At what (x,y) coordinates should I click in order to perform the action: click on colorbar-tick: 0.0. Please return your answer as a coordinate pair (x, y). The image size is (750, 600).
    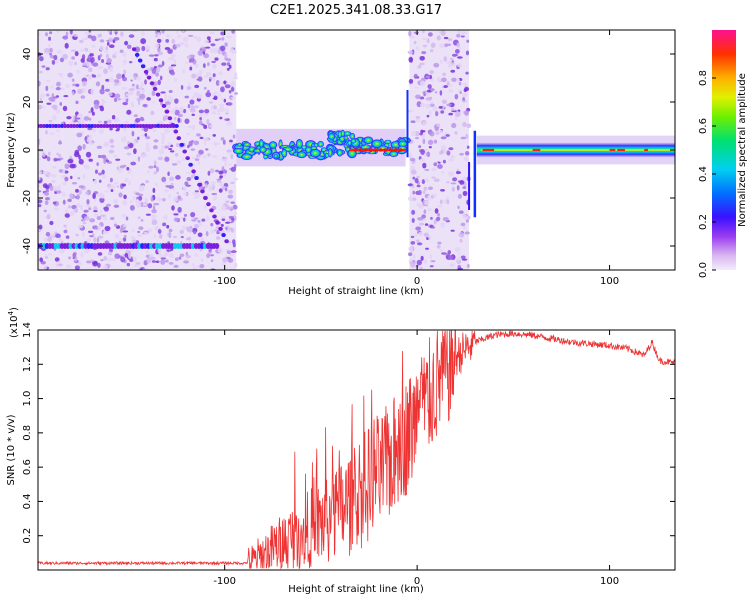
    Looking at the image, I should click on (707, 270).